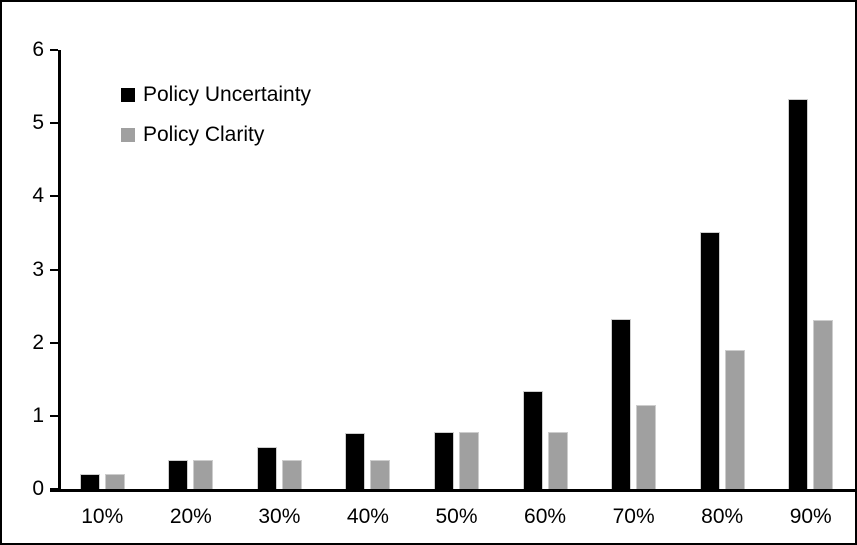 The image size is (857, 545). What do you see at coordinates (38, 488) in the screenshot?
I see `y-tick-label: 0` at bounding box center [38, 488].